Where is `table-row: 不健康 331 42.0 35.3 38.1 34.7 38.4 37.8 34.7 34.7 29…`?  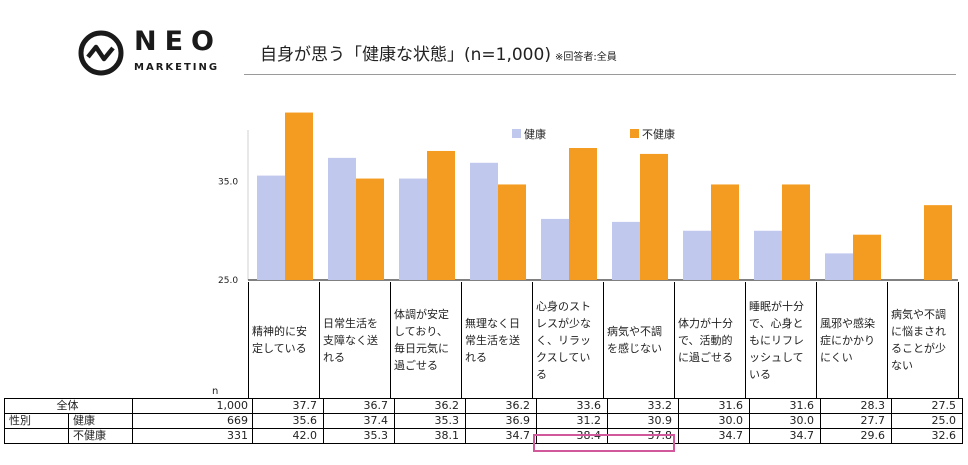
table-row: 不健康 331 42.0 35.3 38.1 34.7 38.4 37.8 34.7 34.7 29… is located at coordinates (483, 436).